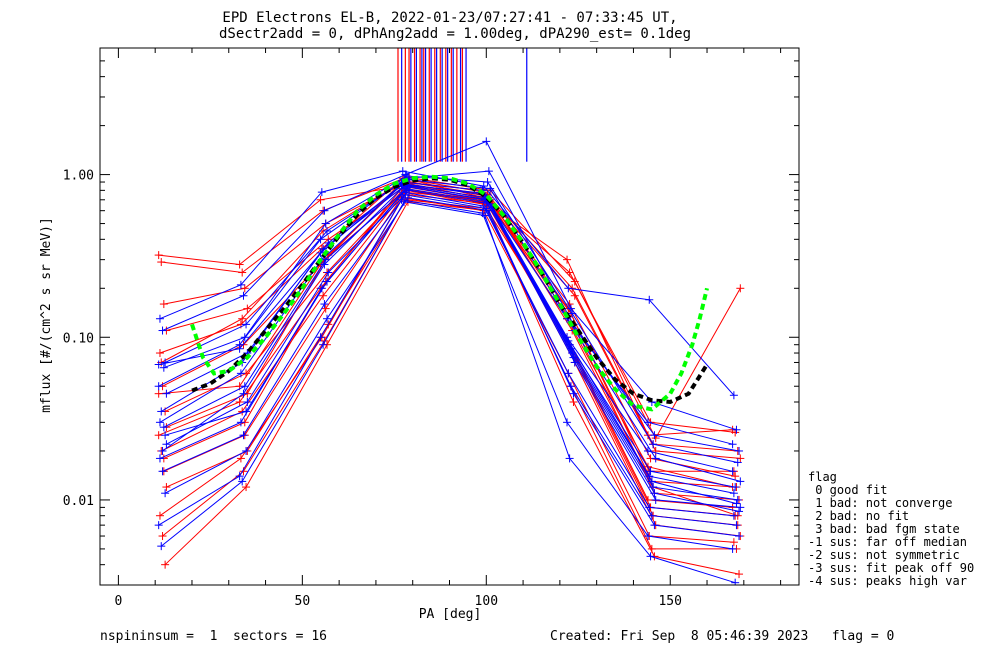 The height and width of the screenshot is (650, 1000). What do you see at coordinates (213, 636) in the screenshot?
I see `footer-spin-info: nspininsum = 1 sectors = 16` at bounding box center [213, 636].